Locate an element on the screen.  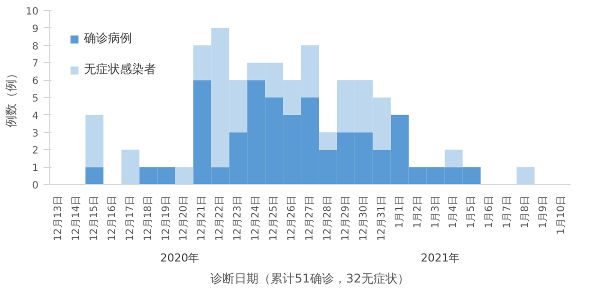
y-tick-label: 2 is located at coordinates (35, 151).